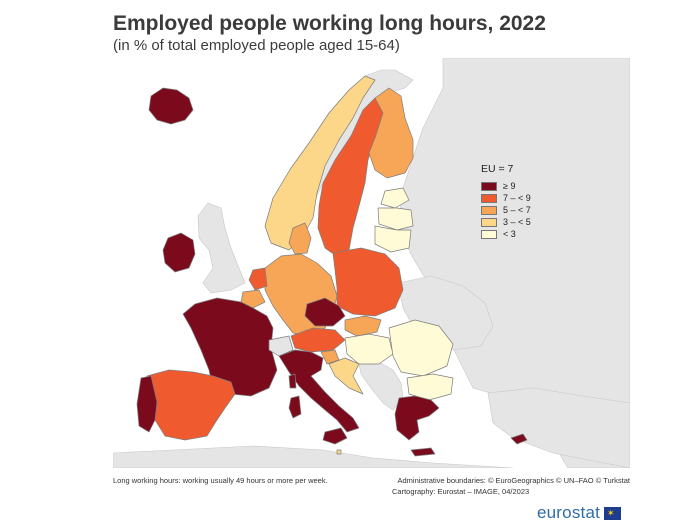 Image resolution: width=700 pixels, height=529 pixels. What do you see at coordinates (369, 349) in the screenshot?
I see `country-hungary` at bounding box center [369, 349].